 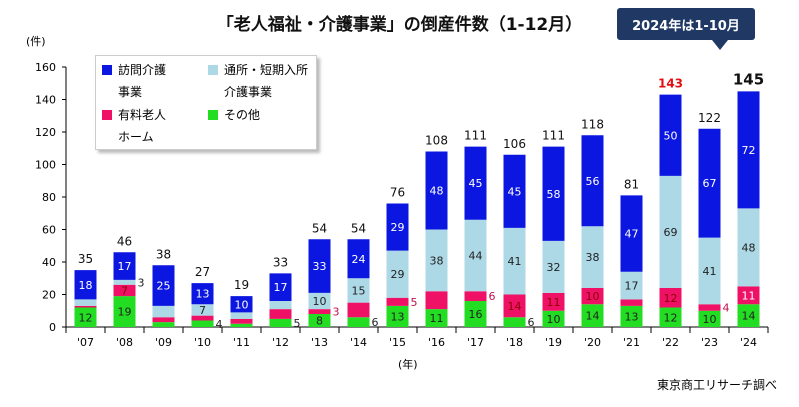 I want to click on total-label: 81, so click(x=631, y=184).